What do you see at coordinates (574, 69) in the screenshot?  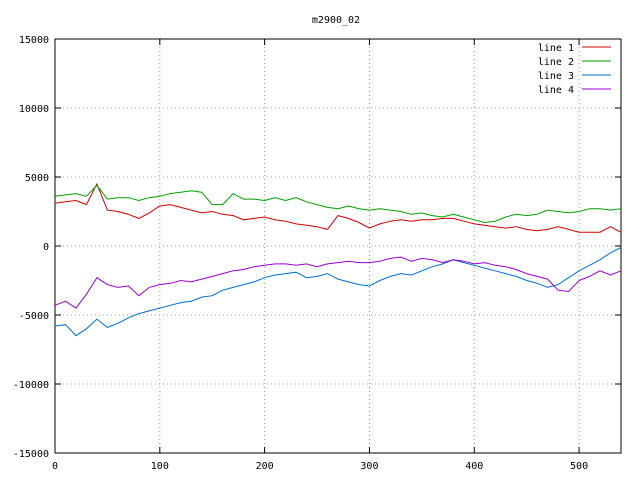 I see `legend: line 1 line 2 line 3 line 4` at bounding box center [574, 69].